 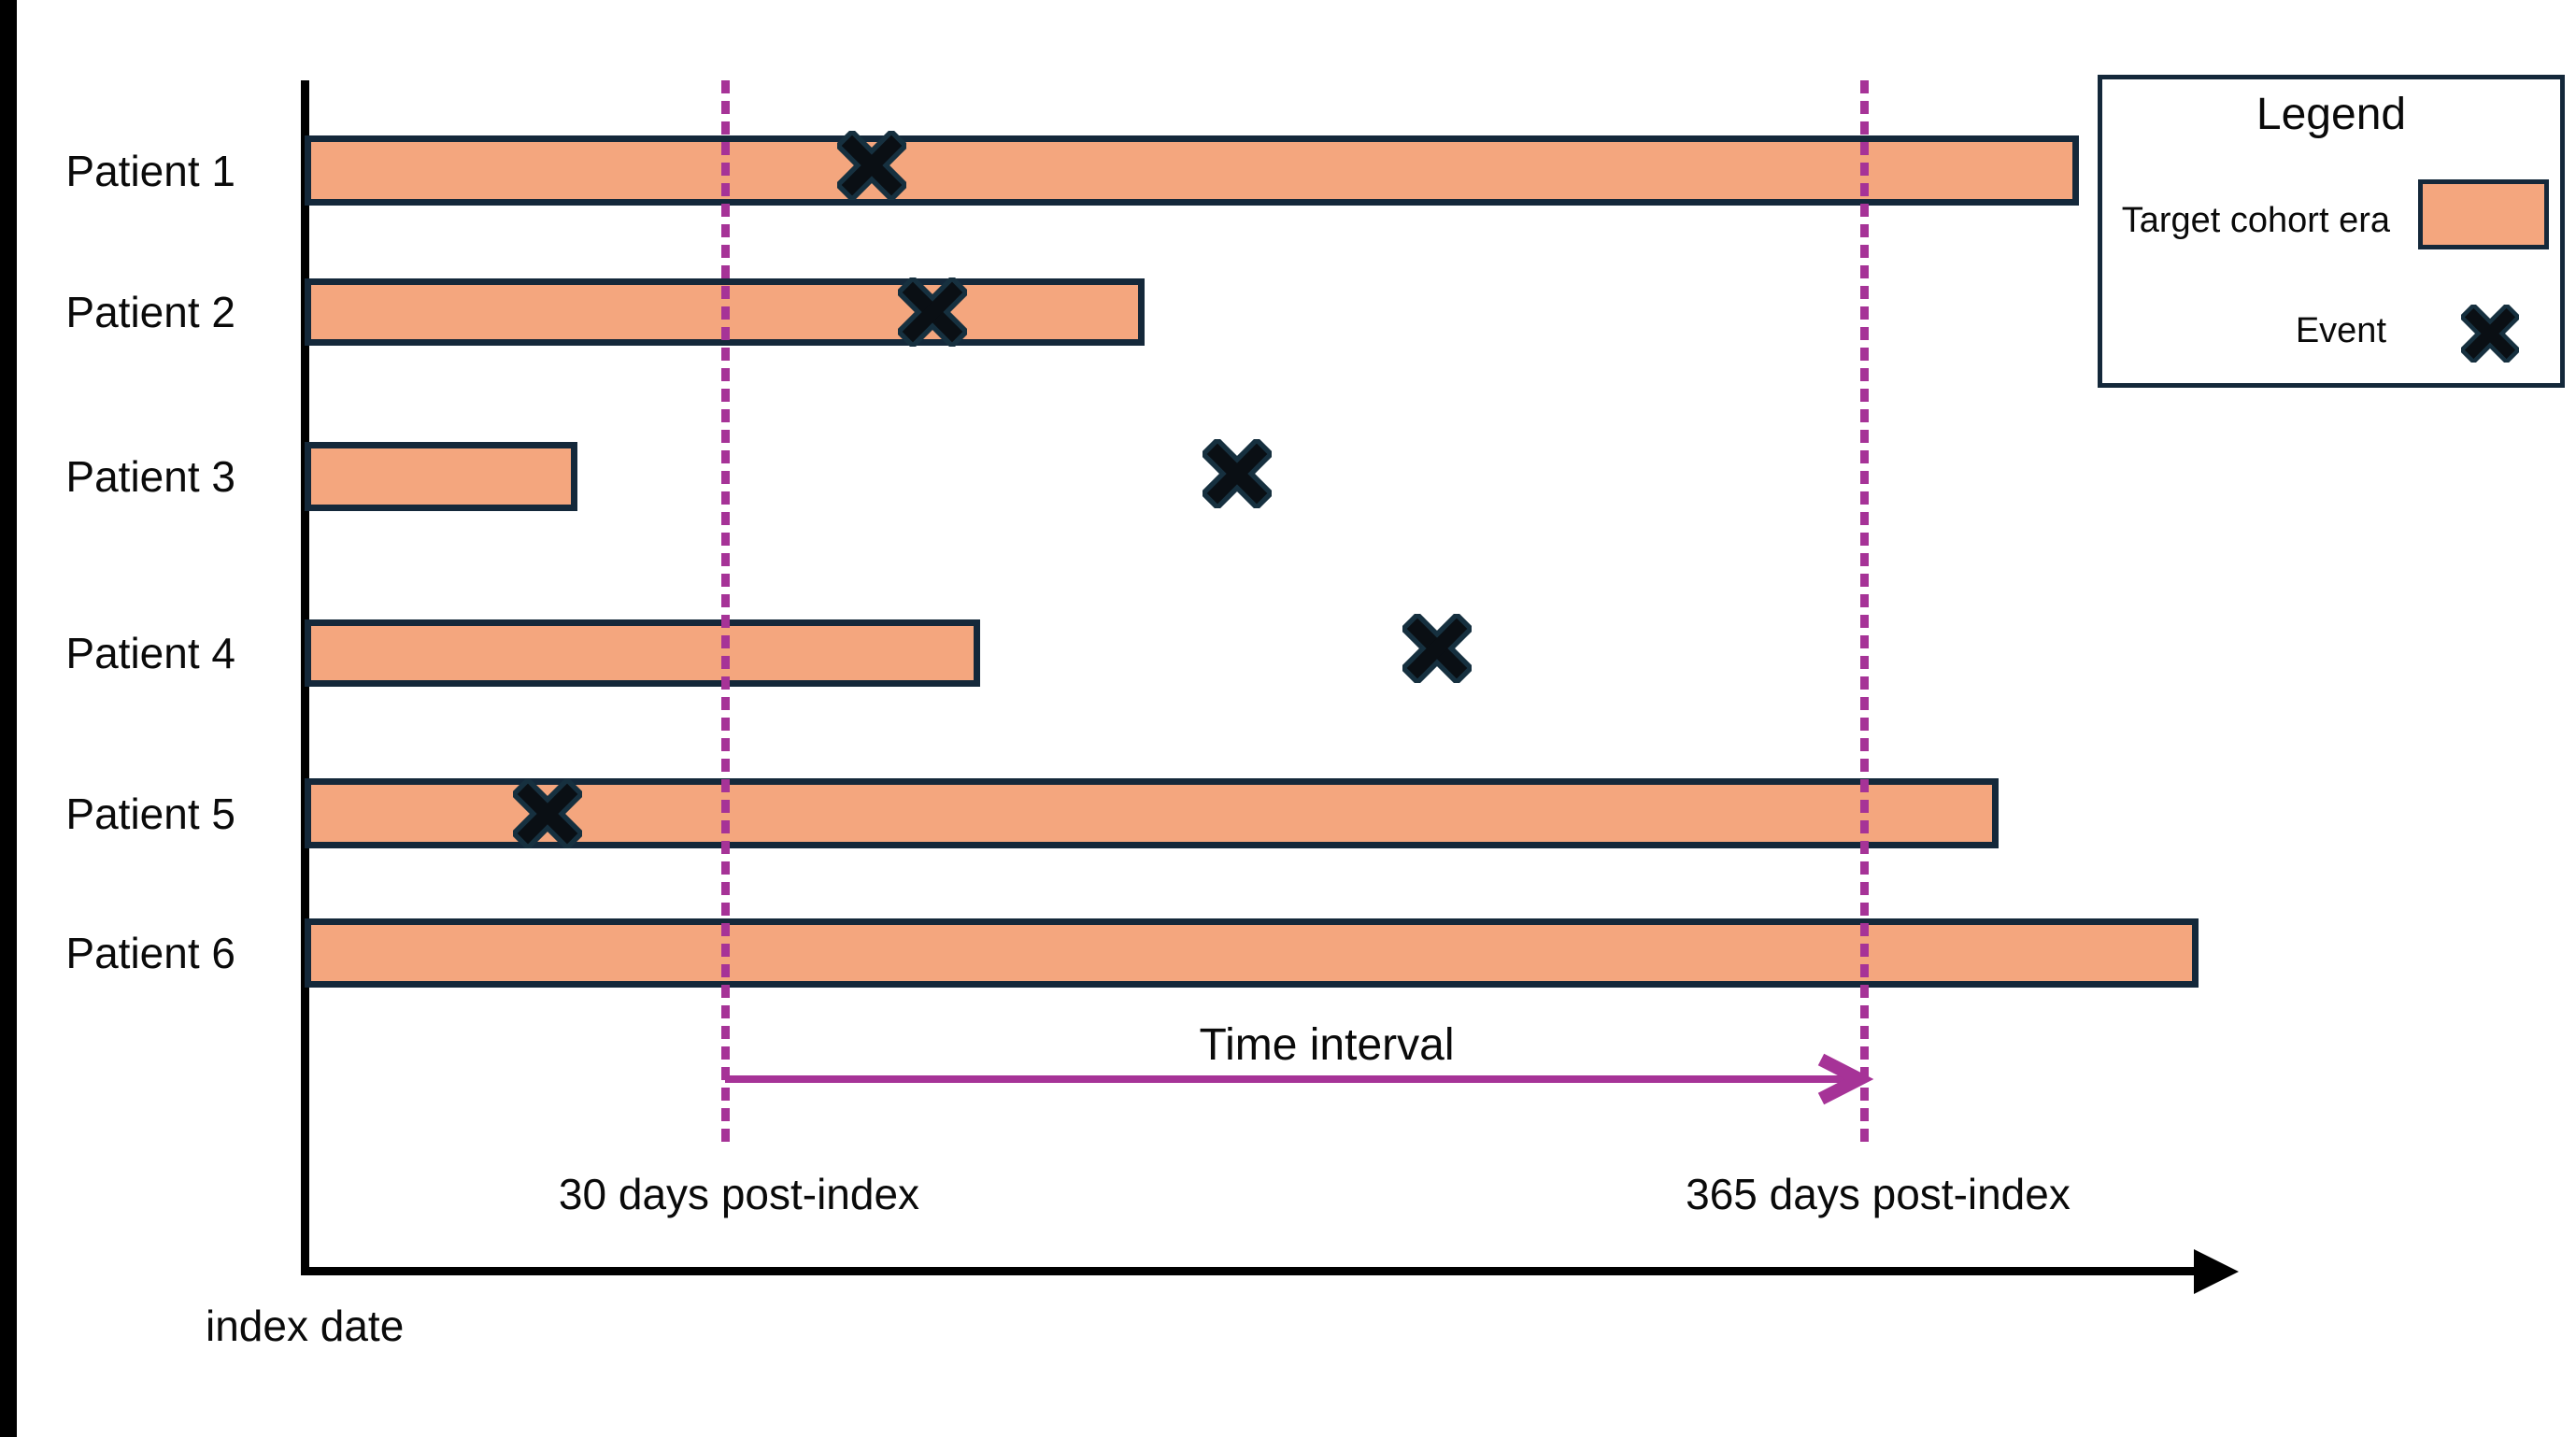 What do you see at coordinates (2255, 220) in the screenshot?
I see `legend-item-target-cohort-era-label: Target cohort era` at bounding box center [2255, 220].